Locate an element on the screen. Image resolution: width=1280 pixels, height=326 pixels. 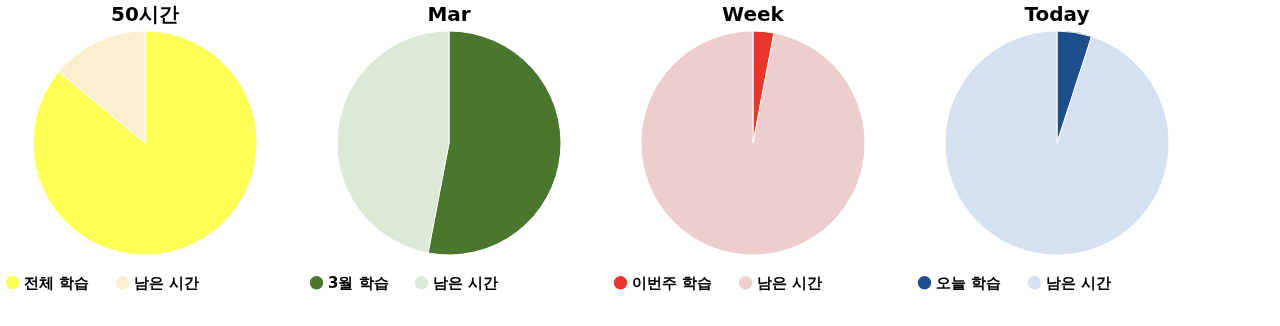
legend-label: 3월 학습 is located at coordinates (358, 282).